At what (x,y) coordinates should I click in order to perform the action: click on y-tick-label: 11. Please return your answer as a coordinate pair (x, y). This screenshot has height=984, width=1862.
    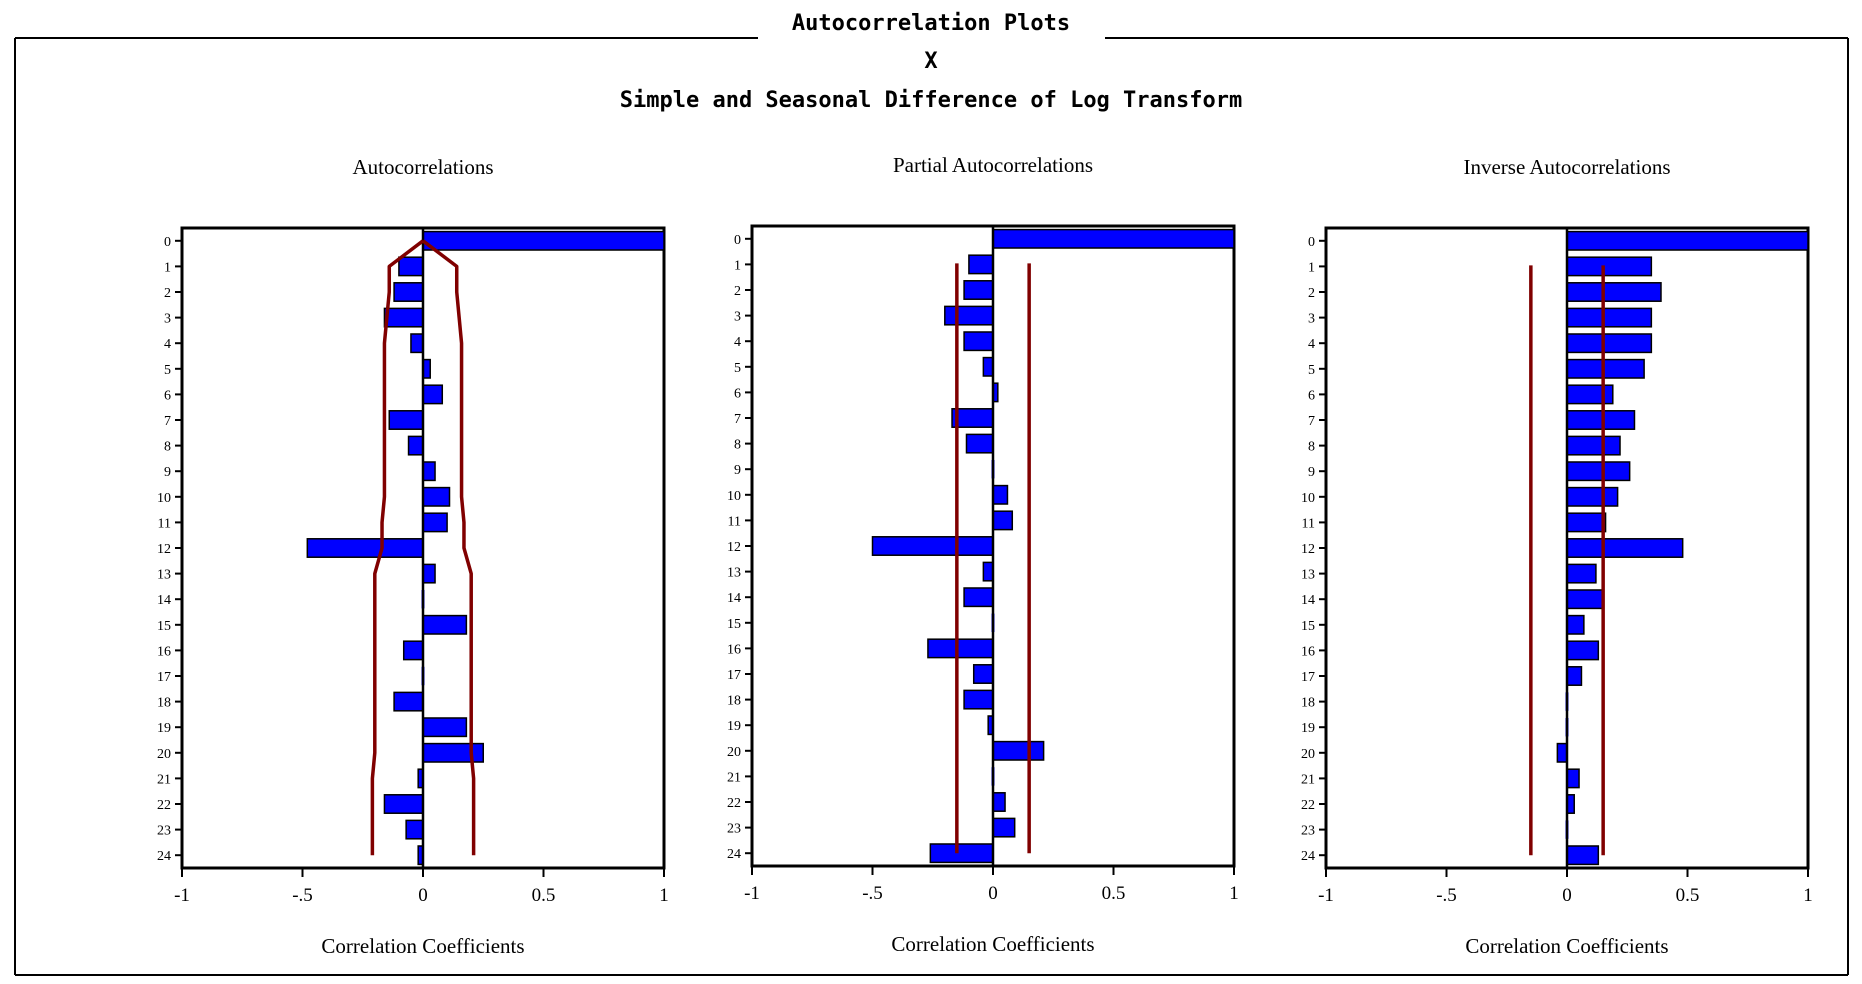
    Looking at the image, I should click on (1308, 523).